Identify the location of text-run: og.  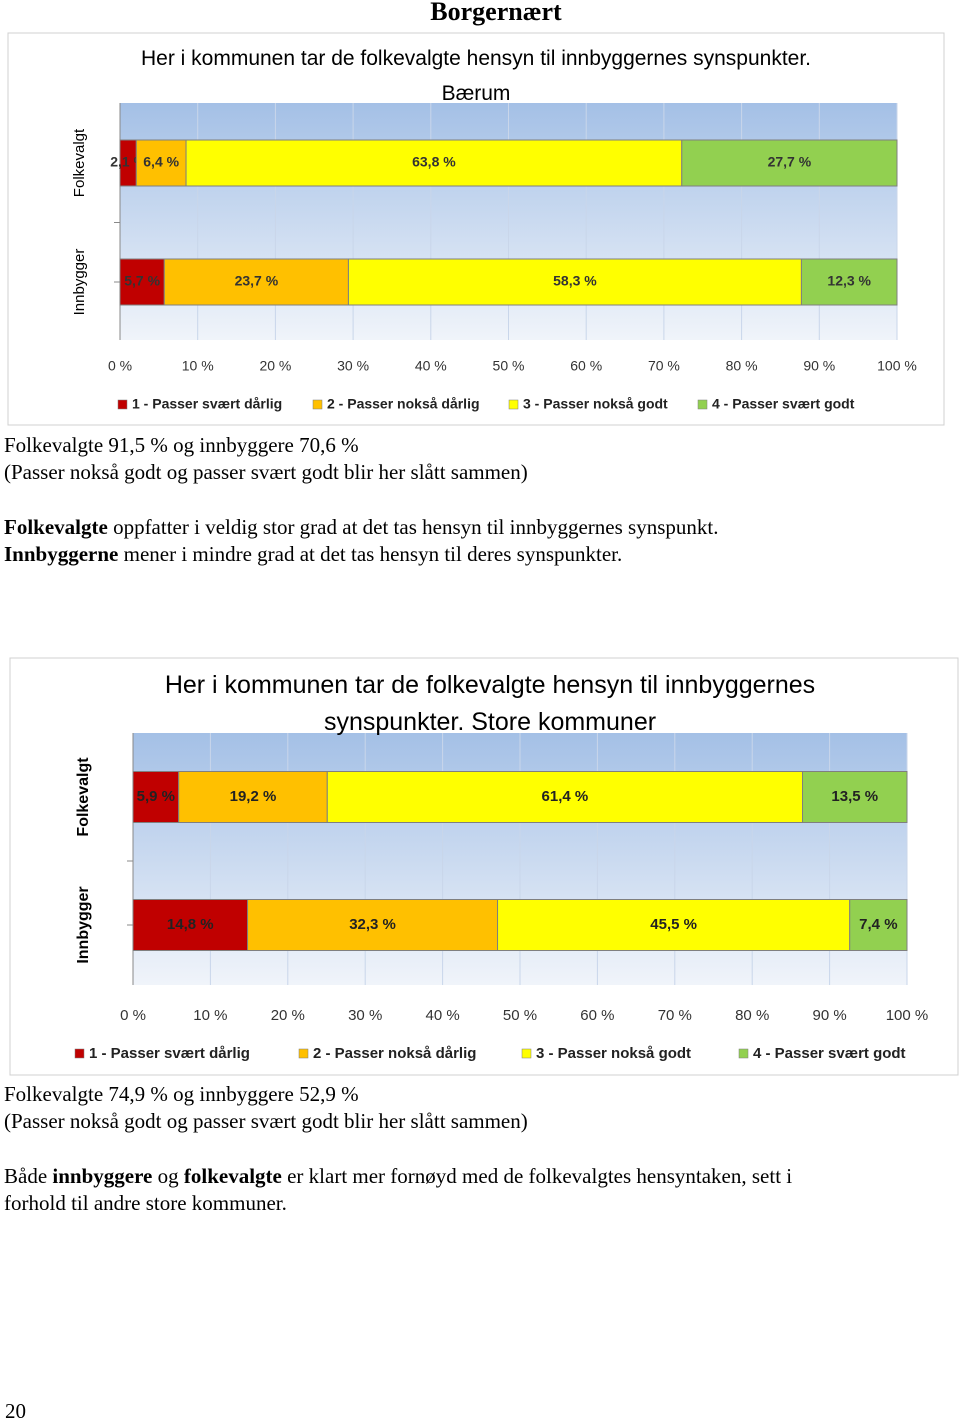
(168, 1176).